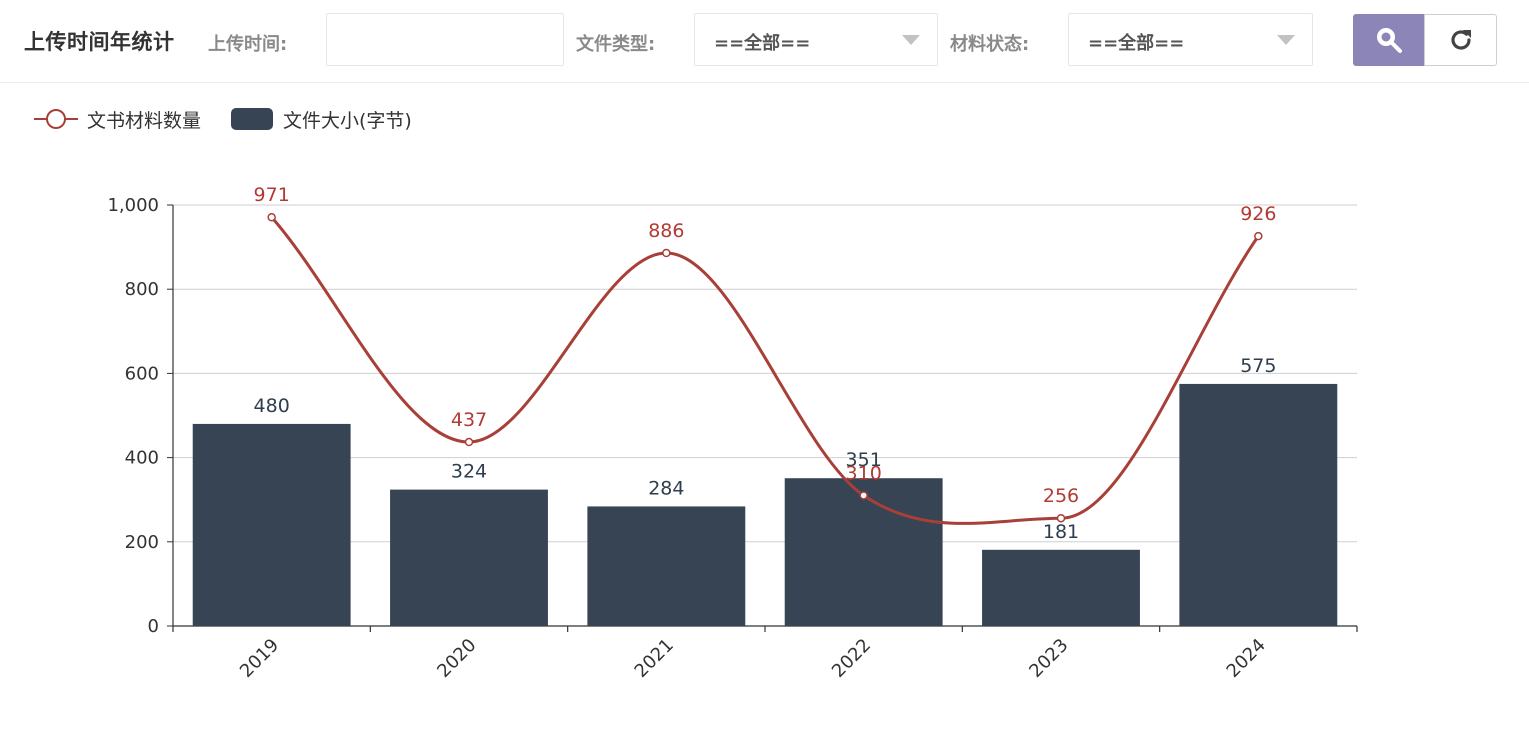  What do you see at coordinates (142, 458) in the screenshot?
I see `y-tick-label: 400` at bounding box center [142, 458].